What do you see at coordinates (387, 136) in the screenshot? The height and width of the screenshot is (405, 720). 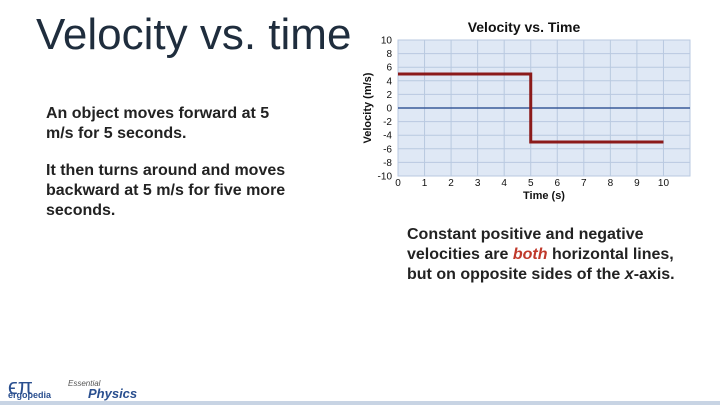 I see `y-tick-label: -4` at bounding box center [387, 136].